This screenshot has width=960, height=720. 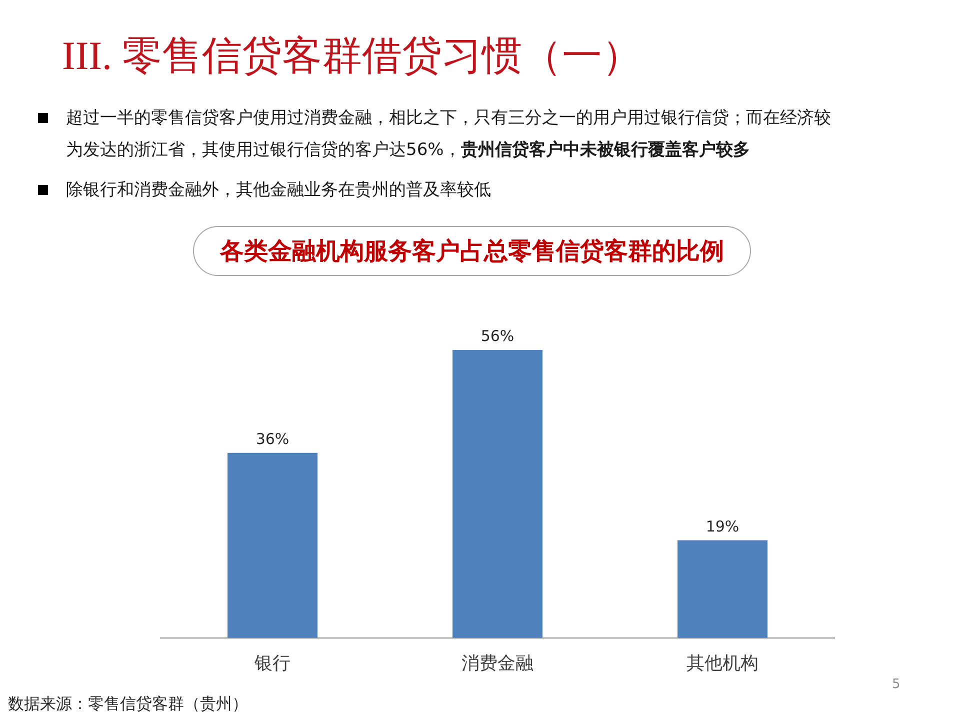 What do you see at coordinates (352, 55) in the screenshot?
I see `chart-title: III. 零售信贷客群借贷习惯（一）` at bounding box center [352, 55].